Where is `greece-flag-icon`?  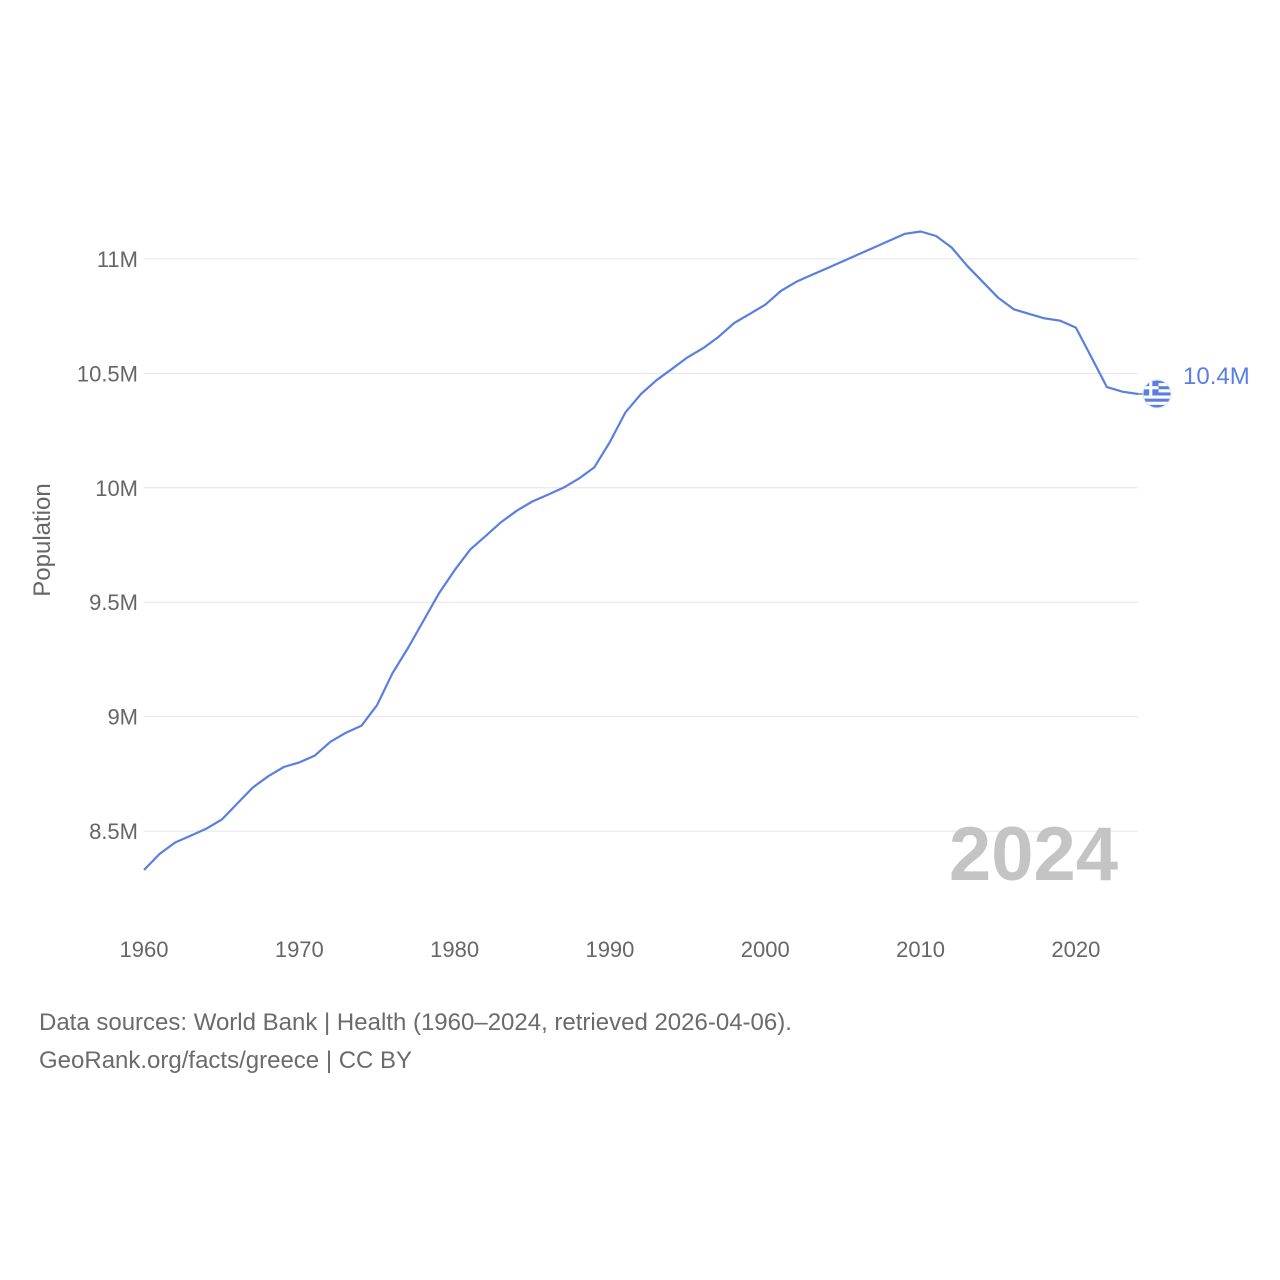 greece-flag-icon is located at coordinates (1157, 394).